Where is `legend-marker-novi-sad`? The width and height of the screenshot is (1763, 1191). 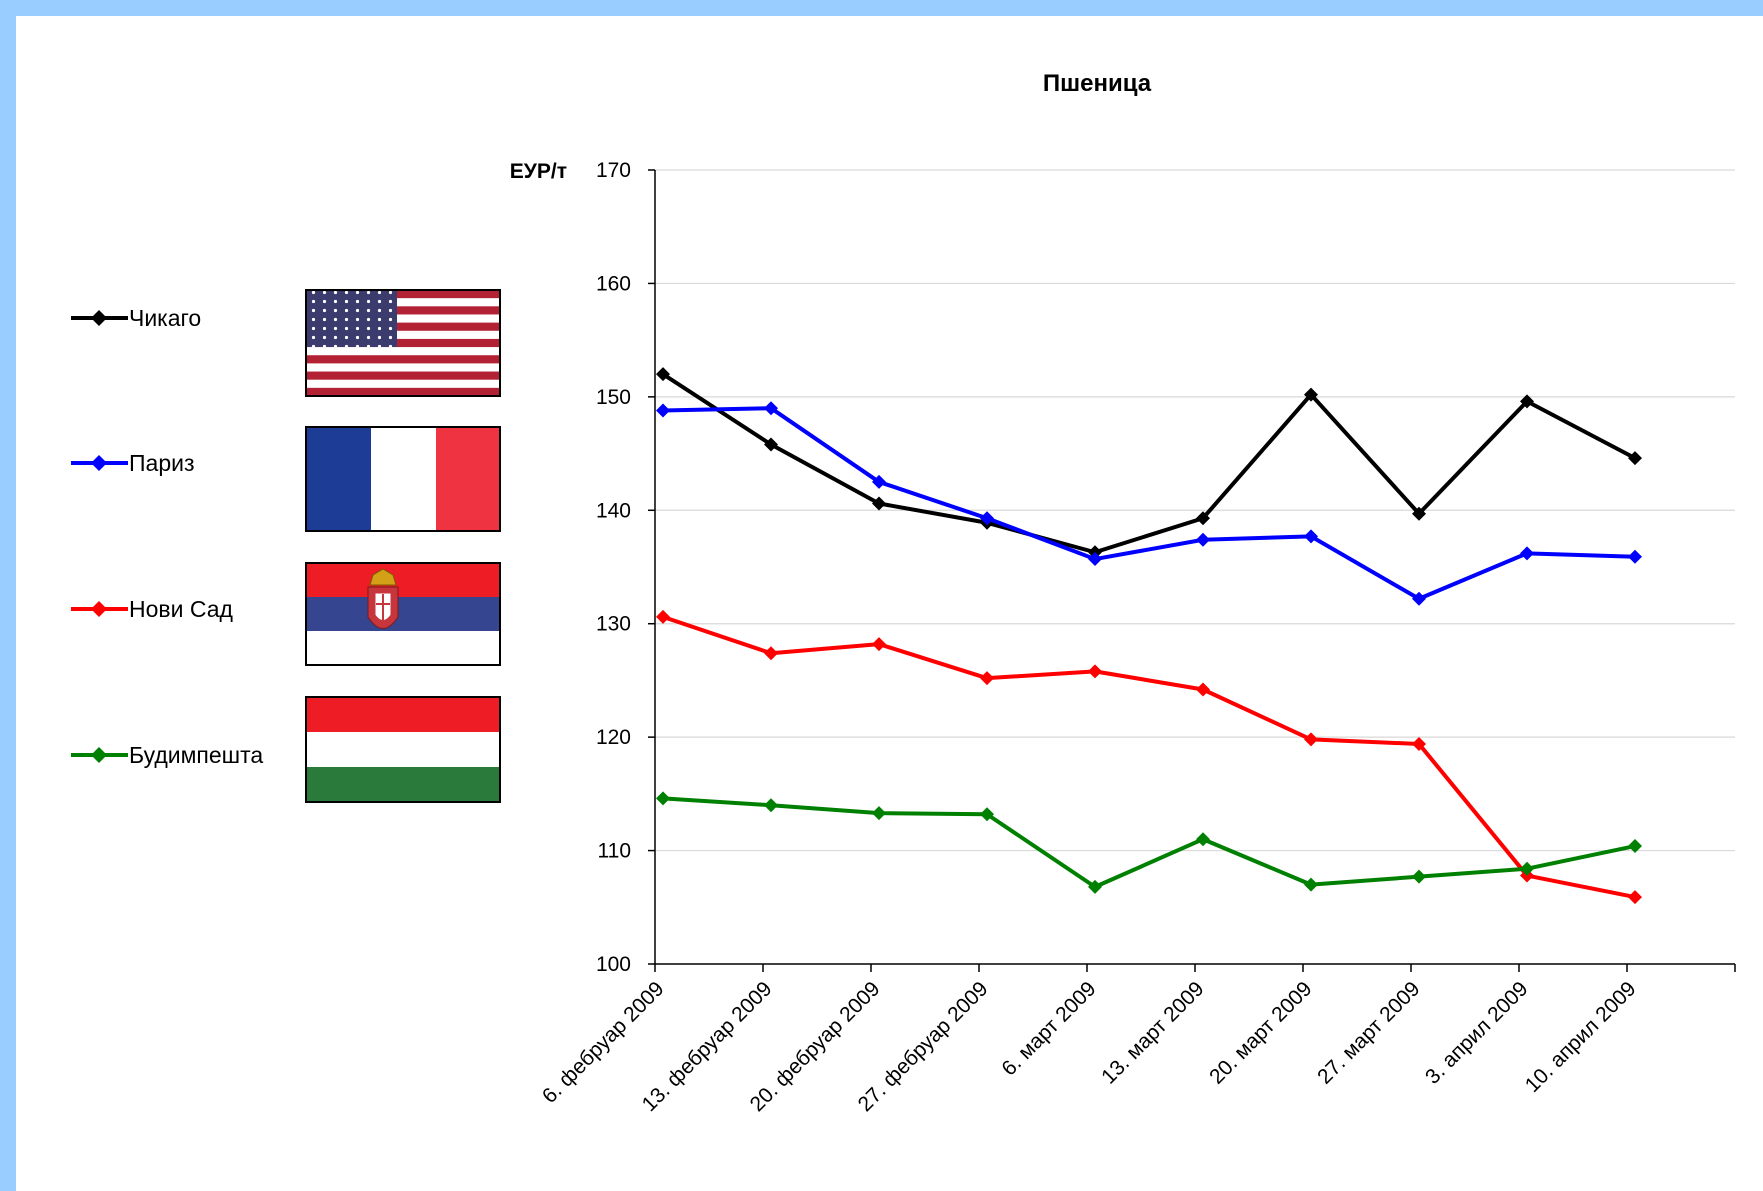
legend-marker-novi-sad is located at coordinates (99, 609).